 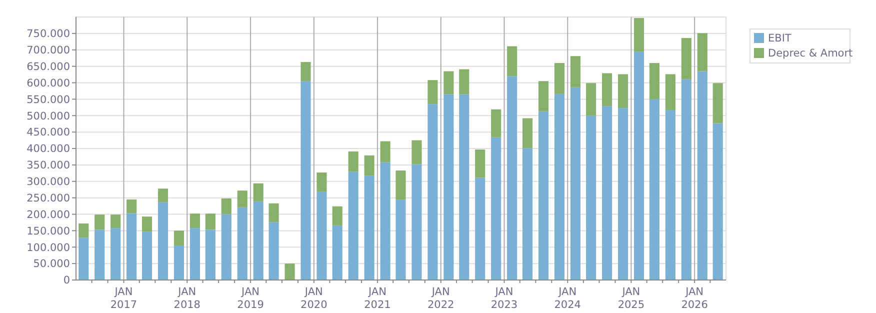 What do you see at coordinates (187, 298) in the screenshot?
I see `x-tick-label: JAN 2018` at bounding box center [187, 298].